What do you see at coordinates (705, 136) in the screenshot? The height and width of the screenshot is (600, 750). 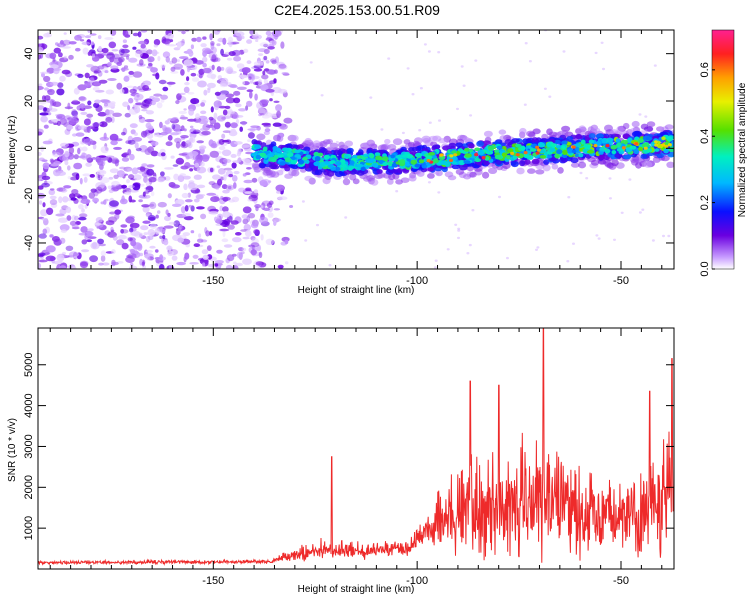 I see `colorbar-tick-label: 0.4` at bounding box center [705, 136].